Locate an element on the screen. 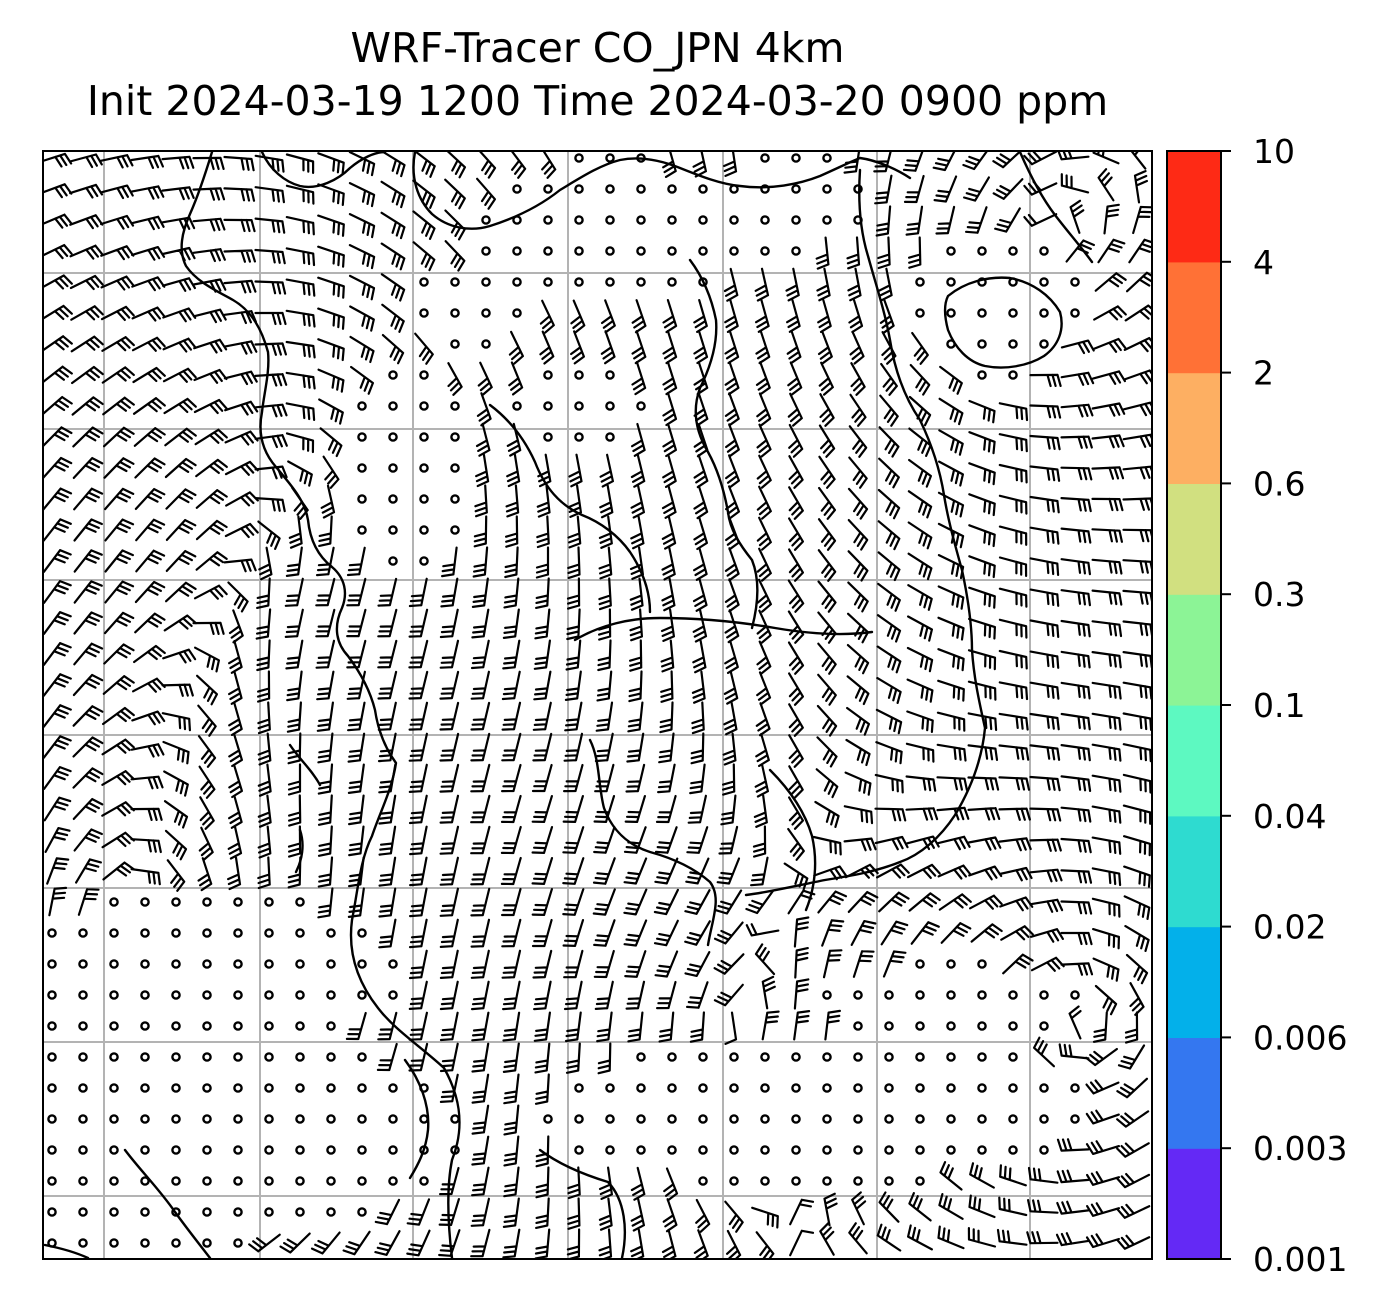  colorbar-tick-label: 0.3 is located at coordinates (1279, 594).